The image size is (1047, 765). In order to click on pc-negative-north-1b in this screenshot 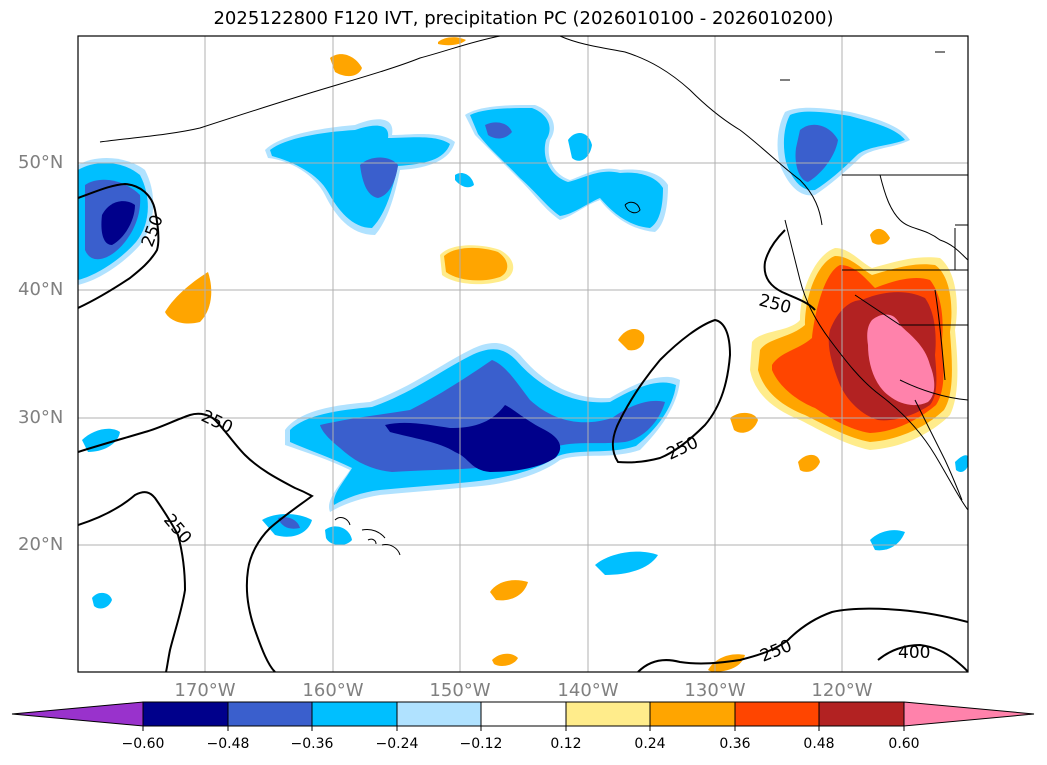, I will do `click(360, 176)`.